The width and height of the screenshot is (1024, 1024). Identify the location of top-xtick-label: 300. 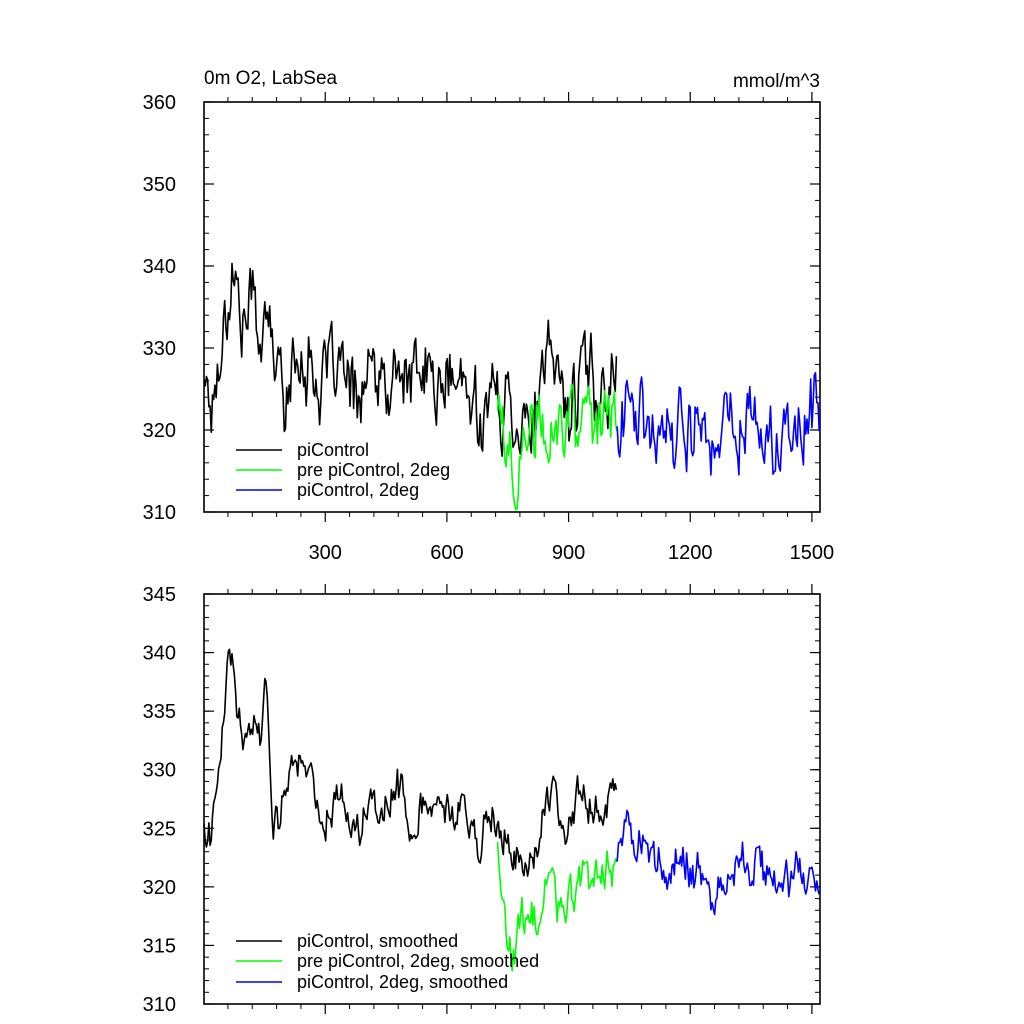
(325, 553).